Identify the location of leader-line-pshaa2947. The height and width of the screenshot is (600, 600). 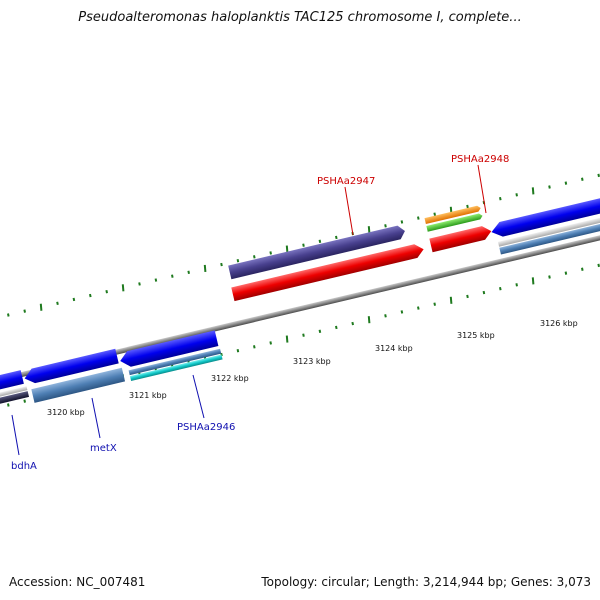
(349, 211).